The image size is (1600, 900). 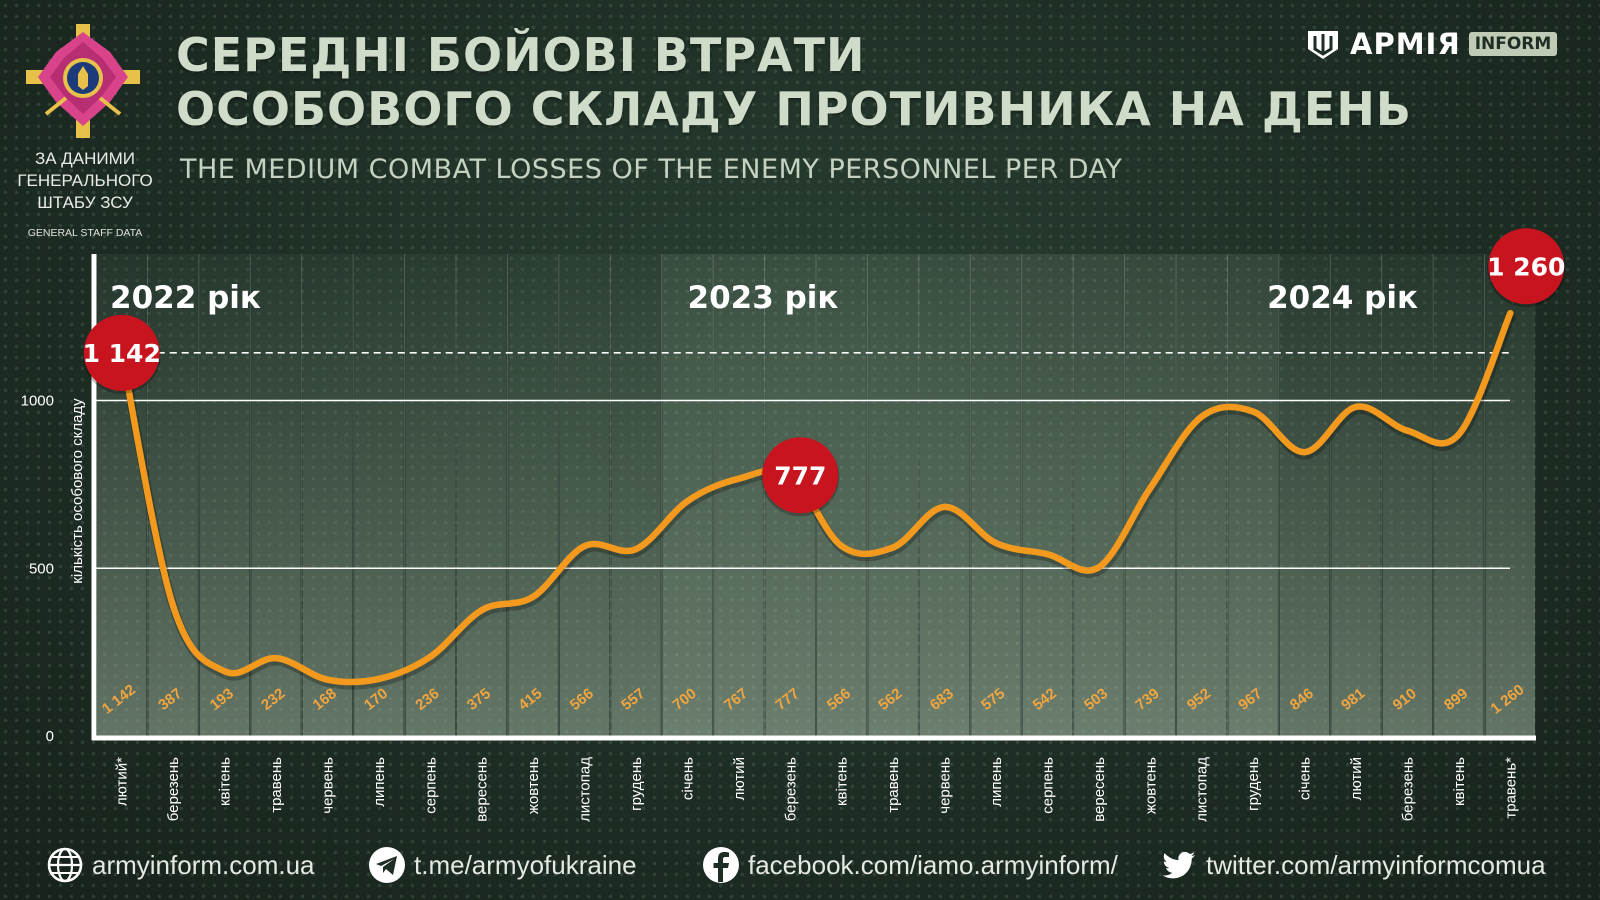 What do you see at coordinates (933, 864) in the screenshot?
I see `facebook-link: facebook.com/iamo.armyinform/` at bounding box center [933, 864].